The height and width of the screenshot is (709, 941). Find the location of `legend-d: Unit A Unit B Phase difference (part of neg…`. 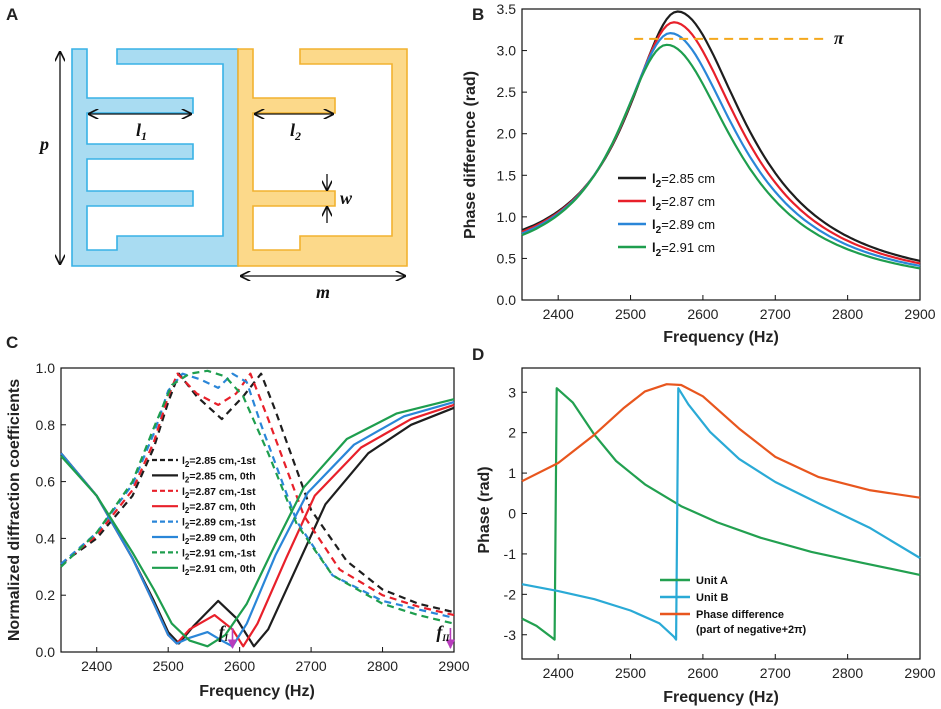

legend-d: Unit A Unit B Phase difference (part of neg… is located at coordinates (733, 605).